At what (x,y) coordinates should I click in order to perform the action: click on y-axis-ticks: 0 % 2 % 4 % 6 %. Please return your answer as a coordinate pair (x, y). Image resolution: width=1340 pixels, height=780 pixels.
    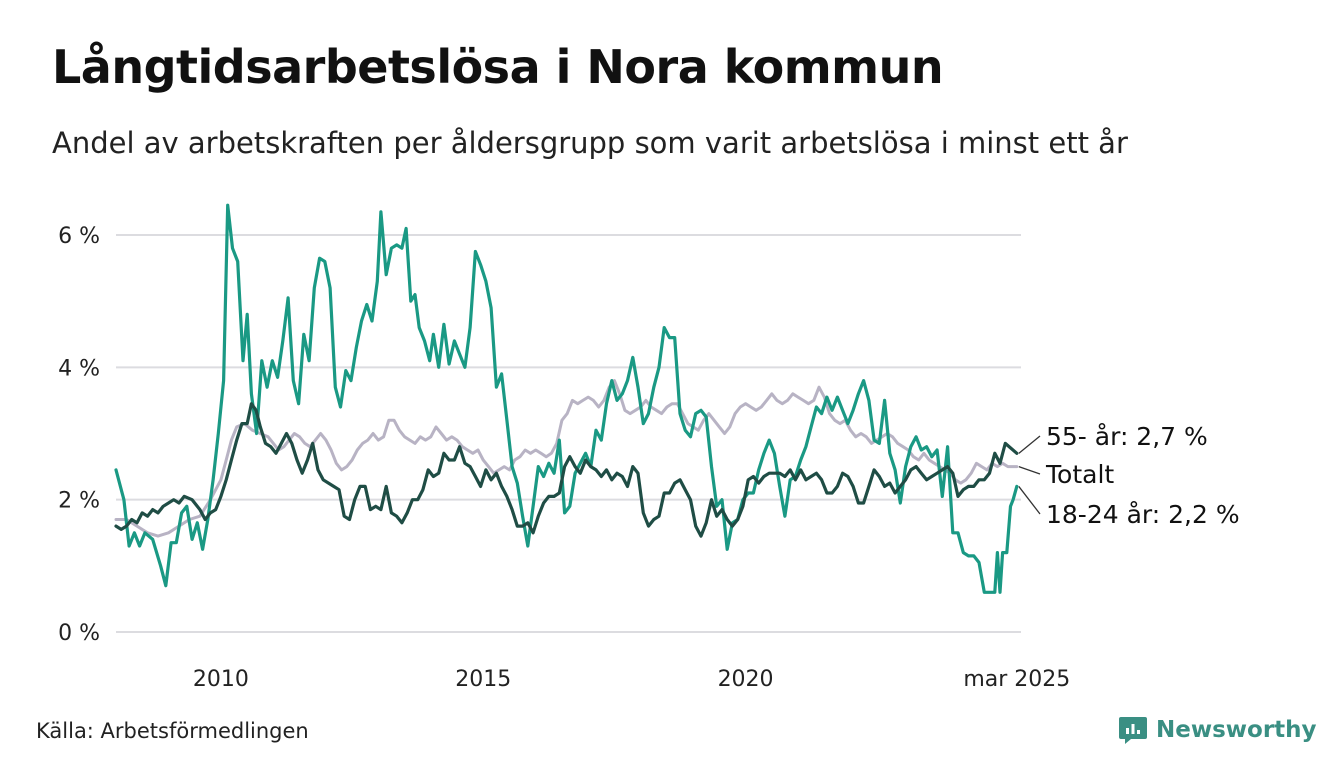
    Looking at the image, I should click on (79, 435).